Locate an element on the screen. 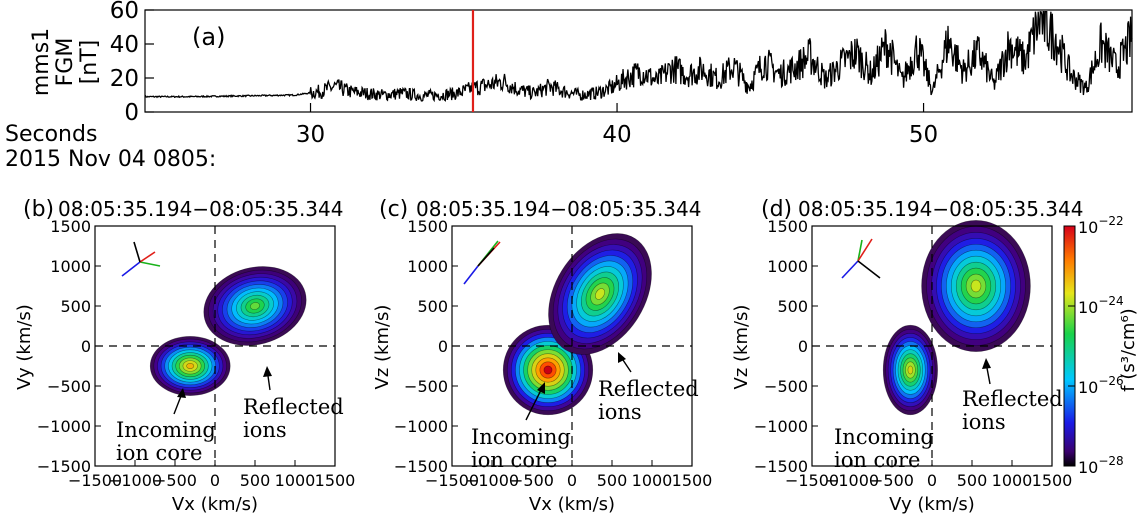 This screenshot has width=1139, height=523. panel-c-ytick-label: 500 is located at coordinates (432, 306).